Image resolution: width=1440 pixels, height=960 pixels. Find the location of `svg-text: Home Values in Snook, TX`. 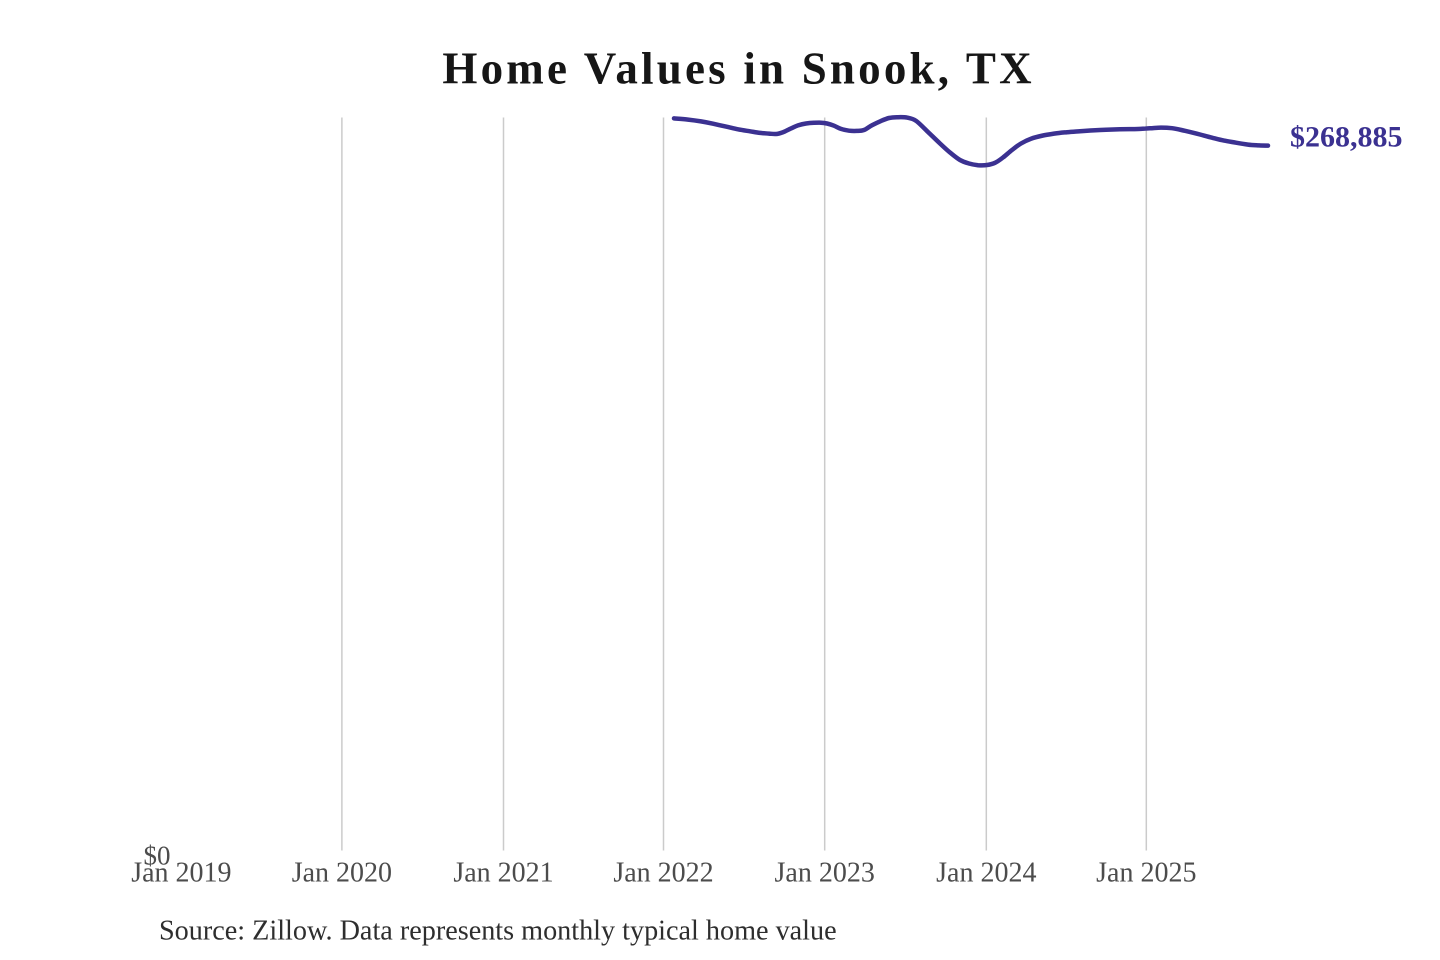

svg-text: Home Values in Snook, TX is located at coordinates (738, 69).